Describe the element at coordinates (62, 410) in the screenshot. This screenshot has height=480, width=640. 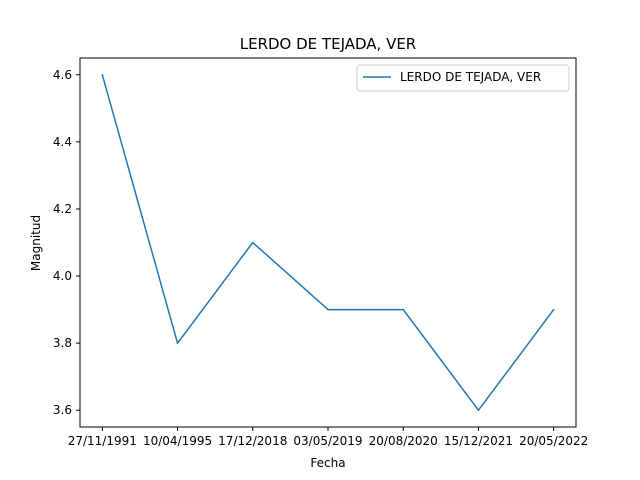
I see `y-tick-label: 3.6` at that location.